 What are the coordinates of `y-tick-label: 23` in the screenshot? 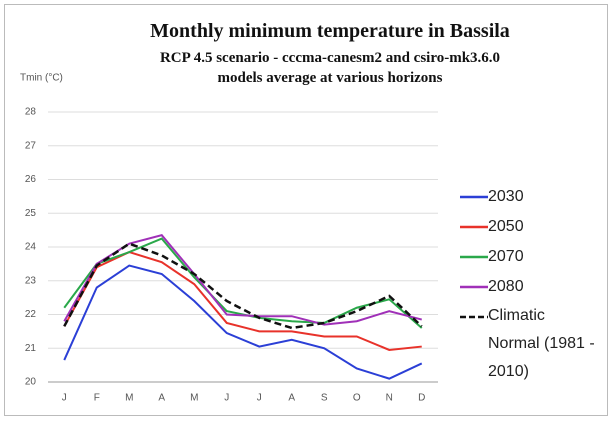 It's located at (31, 280).